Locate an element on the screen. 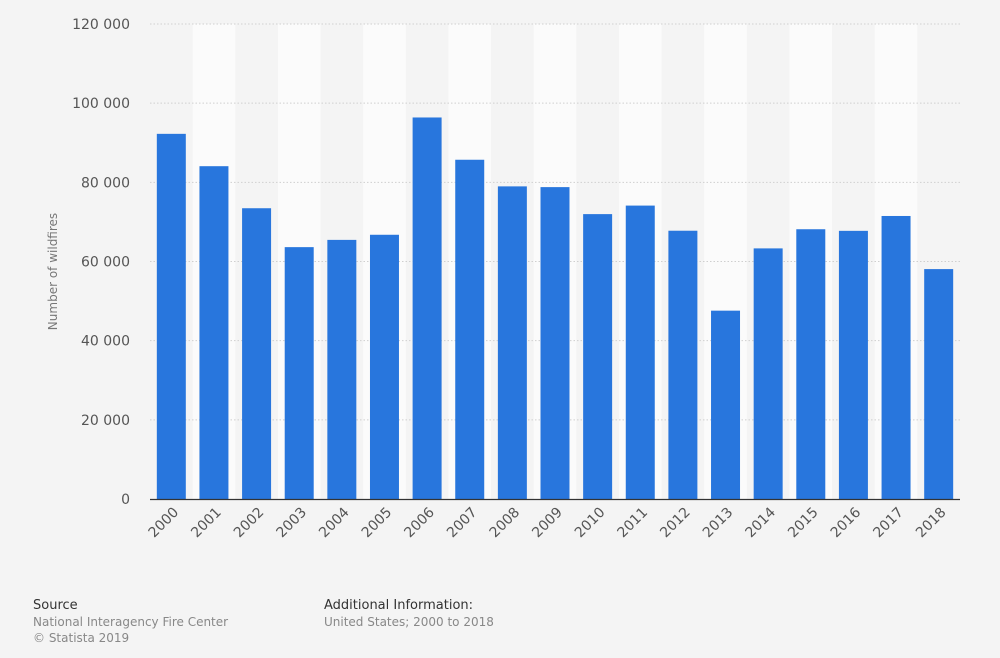 The image size is (1000, 658). x-tick-label: 2014 is located at coordinates (760, 522).